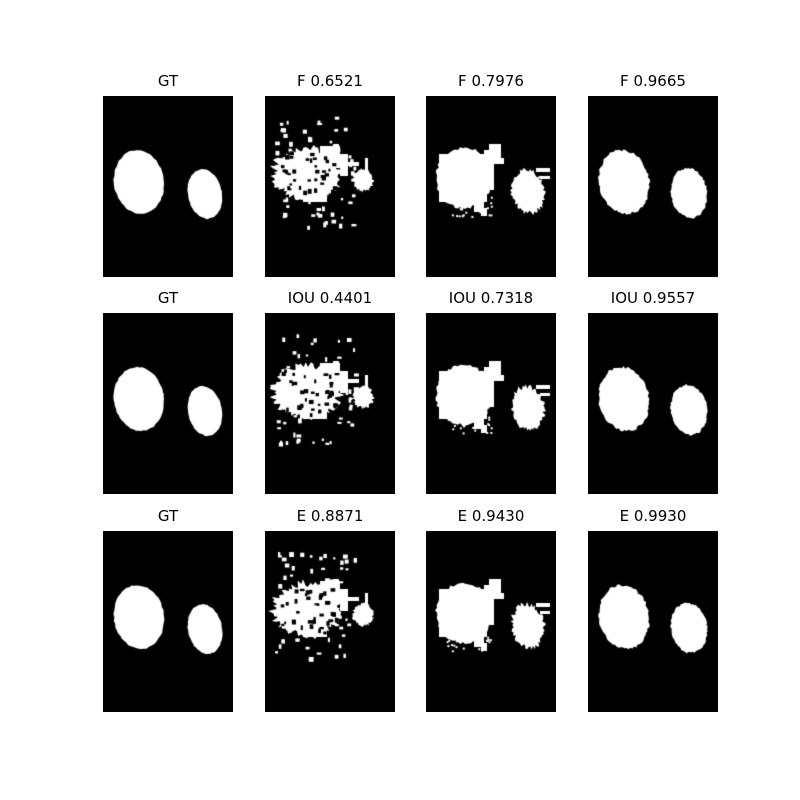 Image resolution: width=800 pixels, height=800 pixels. I want to click on prediction-panel: F 0.7976, so click(491, 174).